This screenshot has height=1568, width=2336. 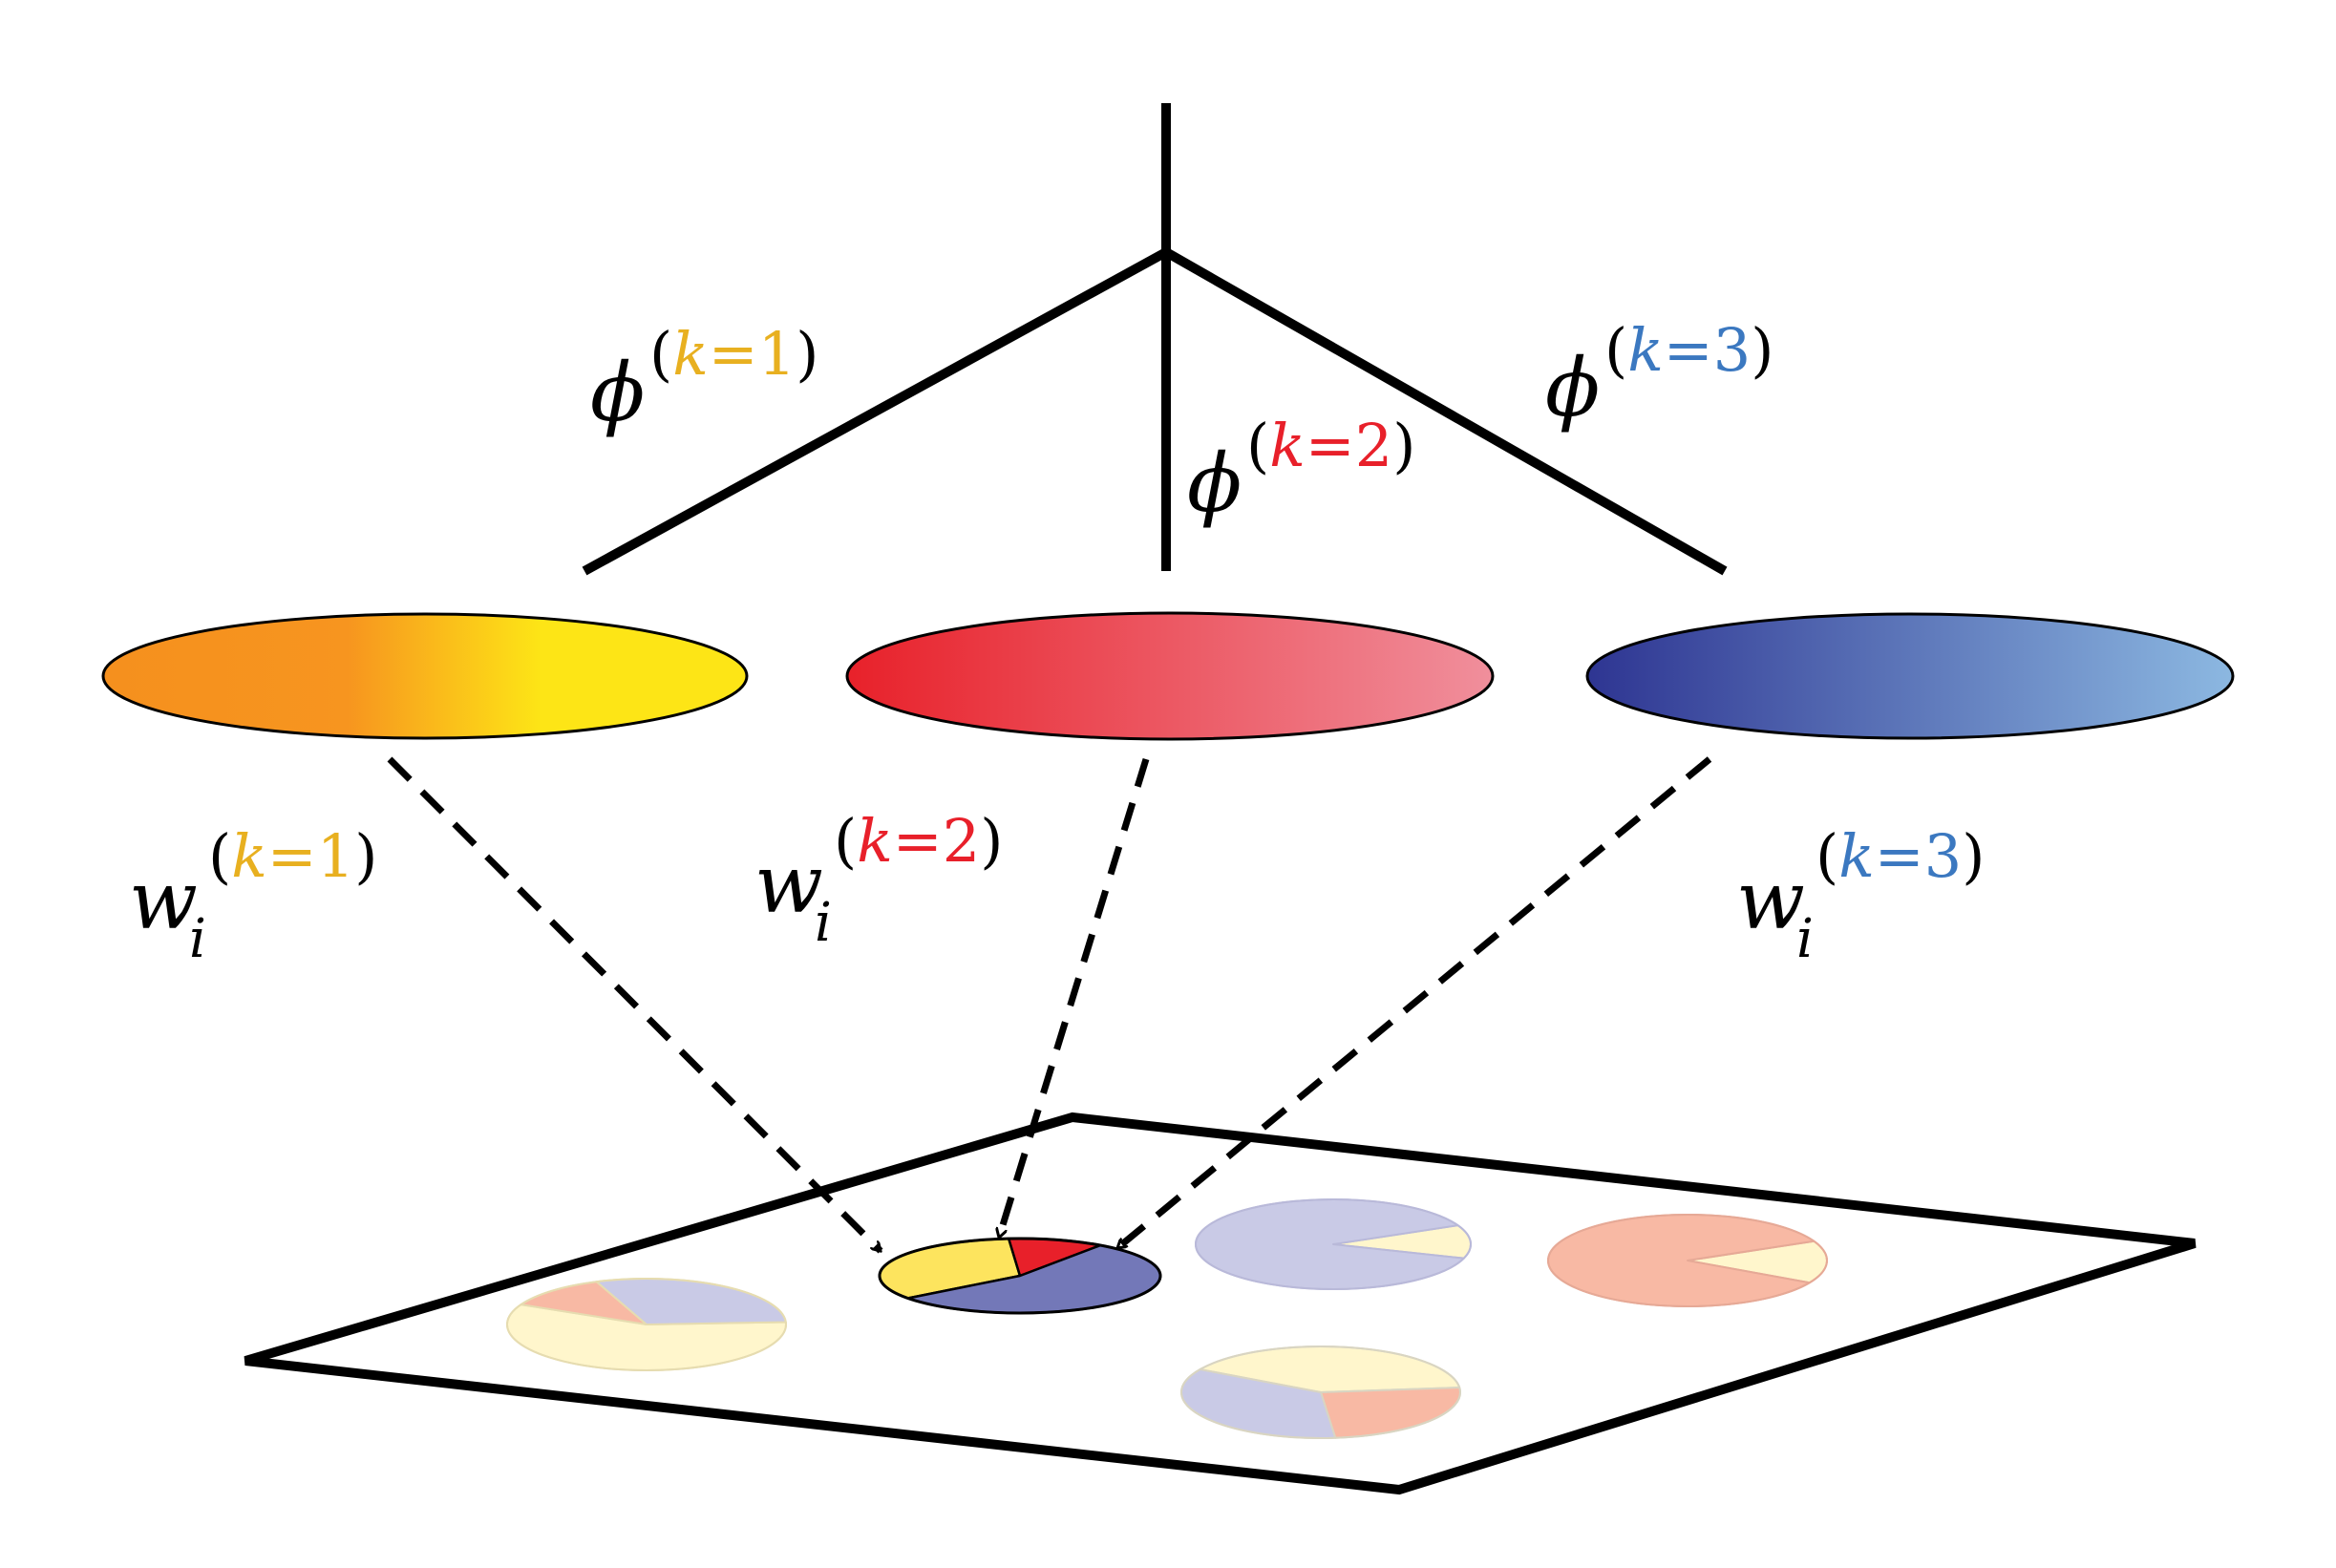 I want to click on phi-label-k3: ϕ (k=3), so click(x=1659, y=374).